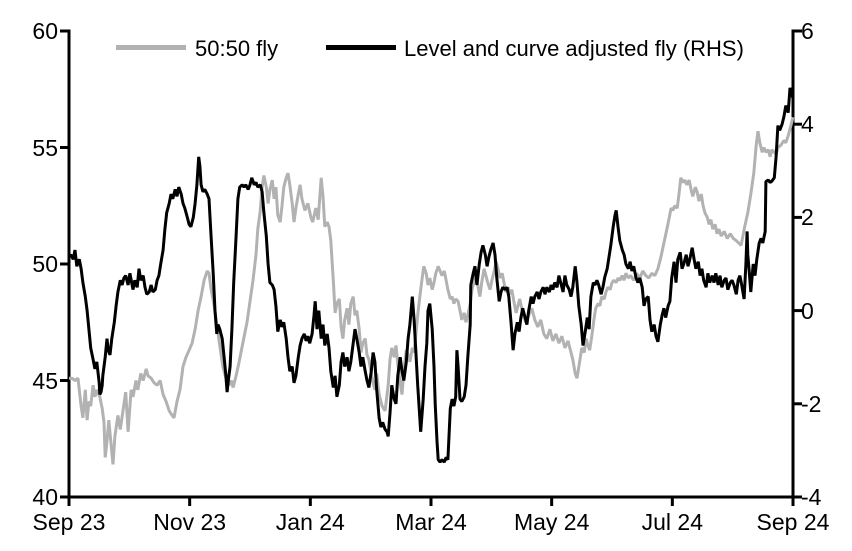 This screenshot has width=852, height=551. I want to click on y-left-tick-label-55: 55, so click(45, 147).